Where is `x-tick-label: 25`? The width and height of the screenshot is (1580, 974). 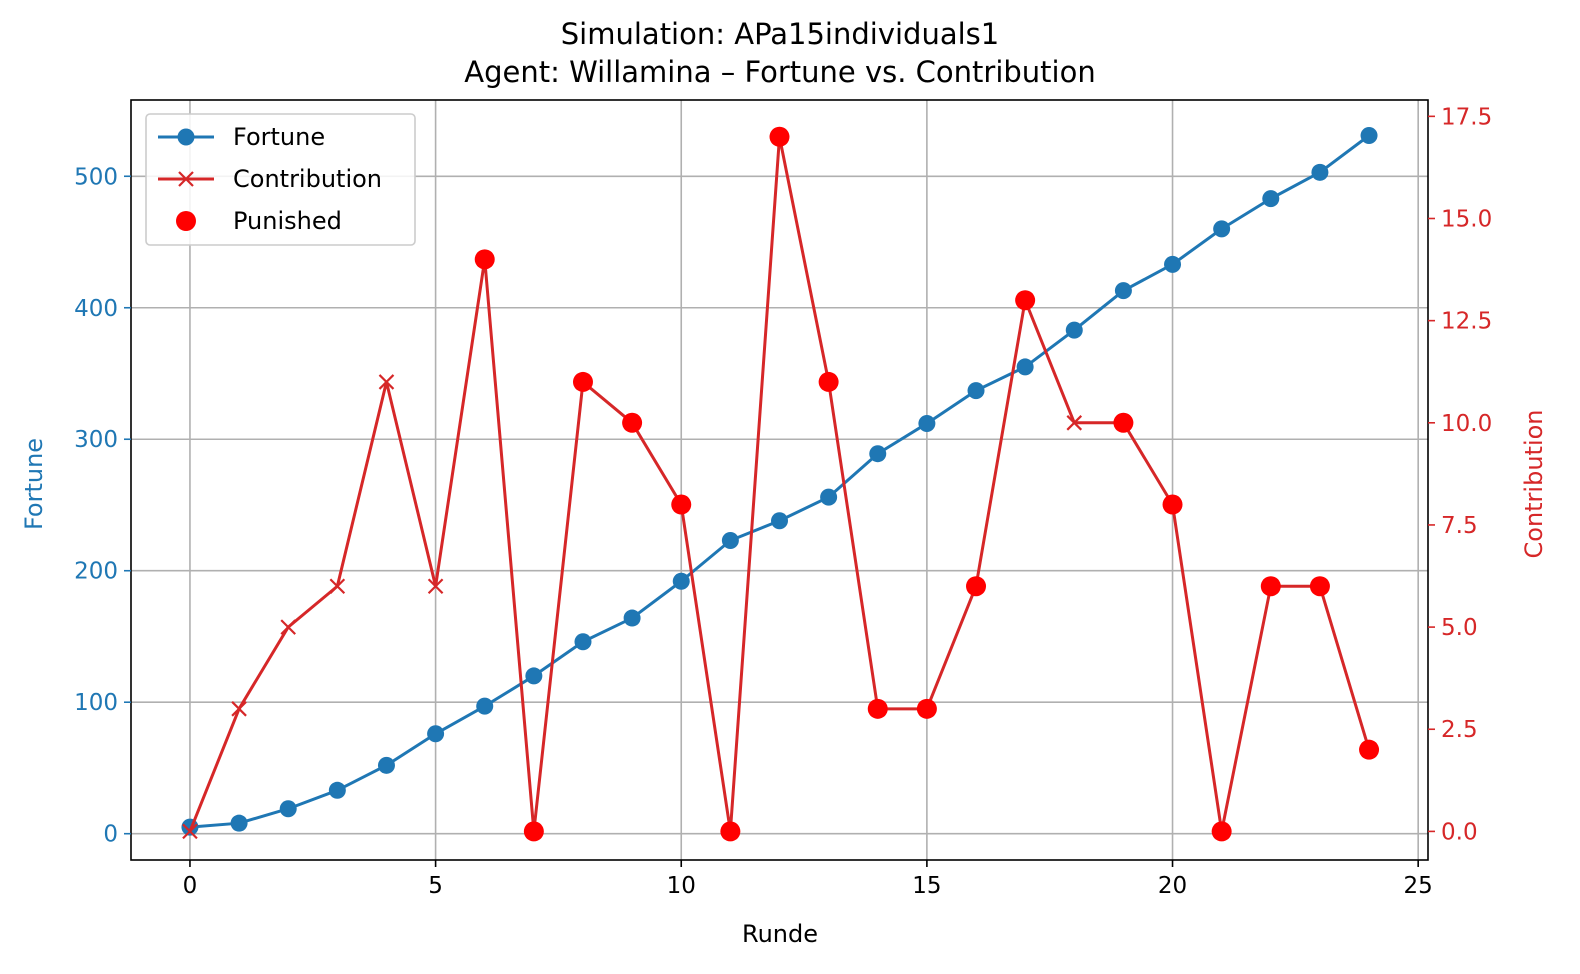 x-tick-label: 25 is located at coordinates (1418, 886).